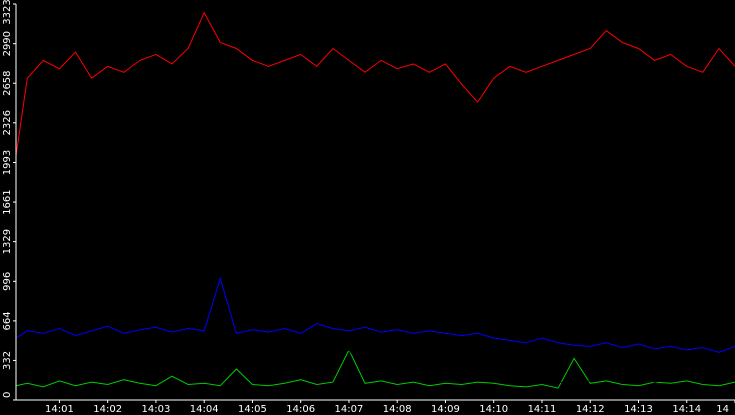 This screenshot has height=415, width=735. What do you see at coordinates (107, 409) in the screenshot?
I see `x-tick-label: 14:02` at bounding box center [107, 409].